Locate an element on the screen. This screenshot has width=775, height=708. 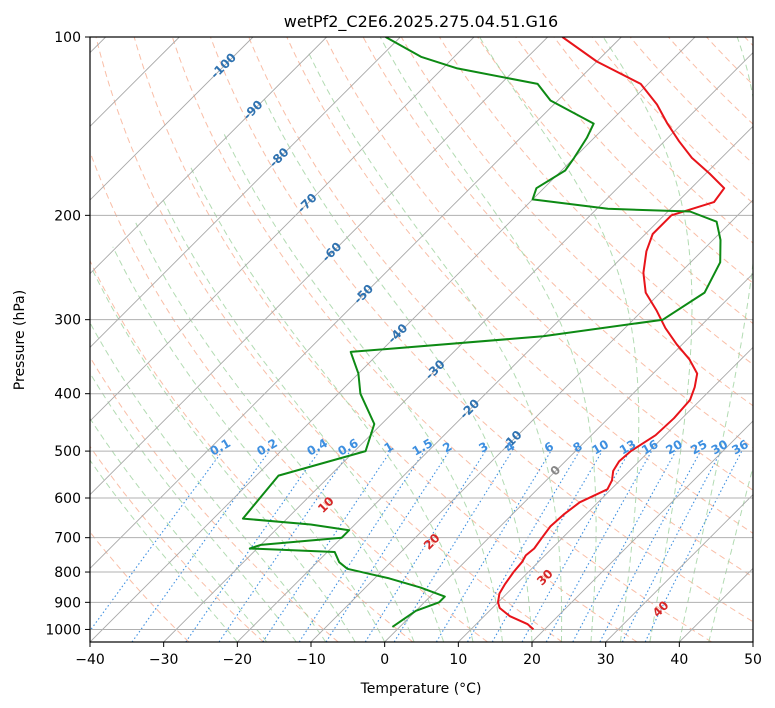
x-tick-label: 40 is located at coordinates (679, 660).